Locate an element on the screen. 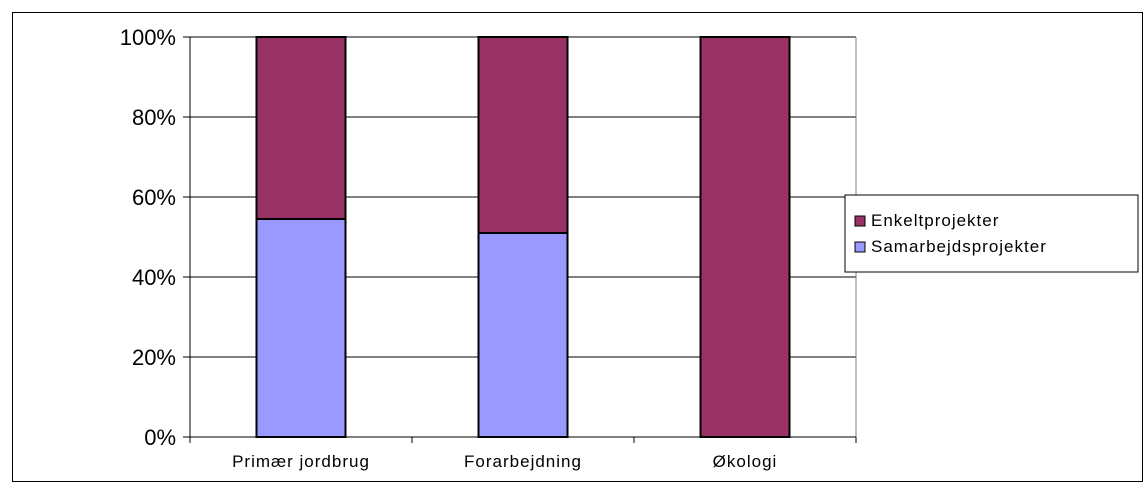 The width and height of the screenshot is (1145, 488). y-tick-label: 100% is located at coordinates (148, 37).